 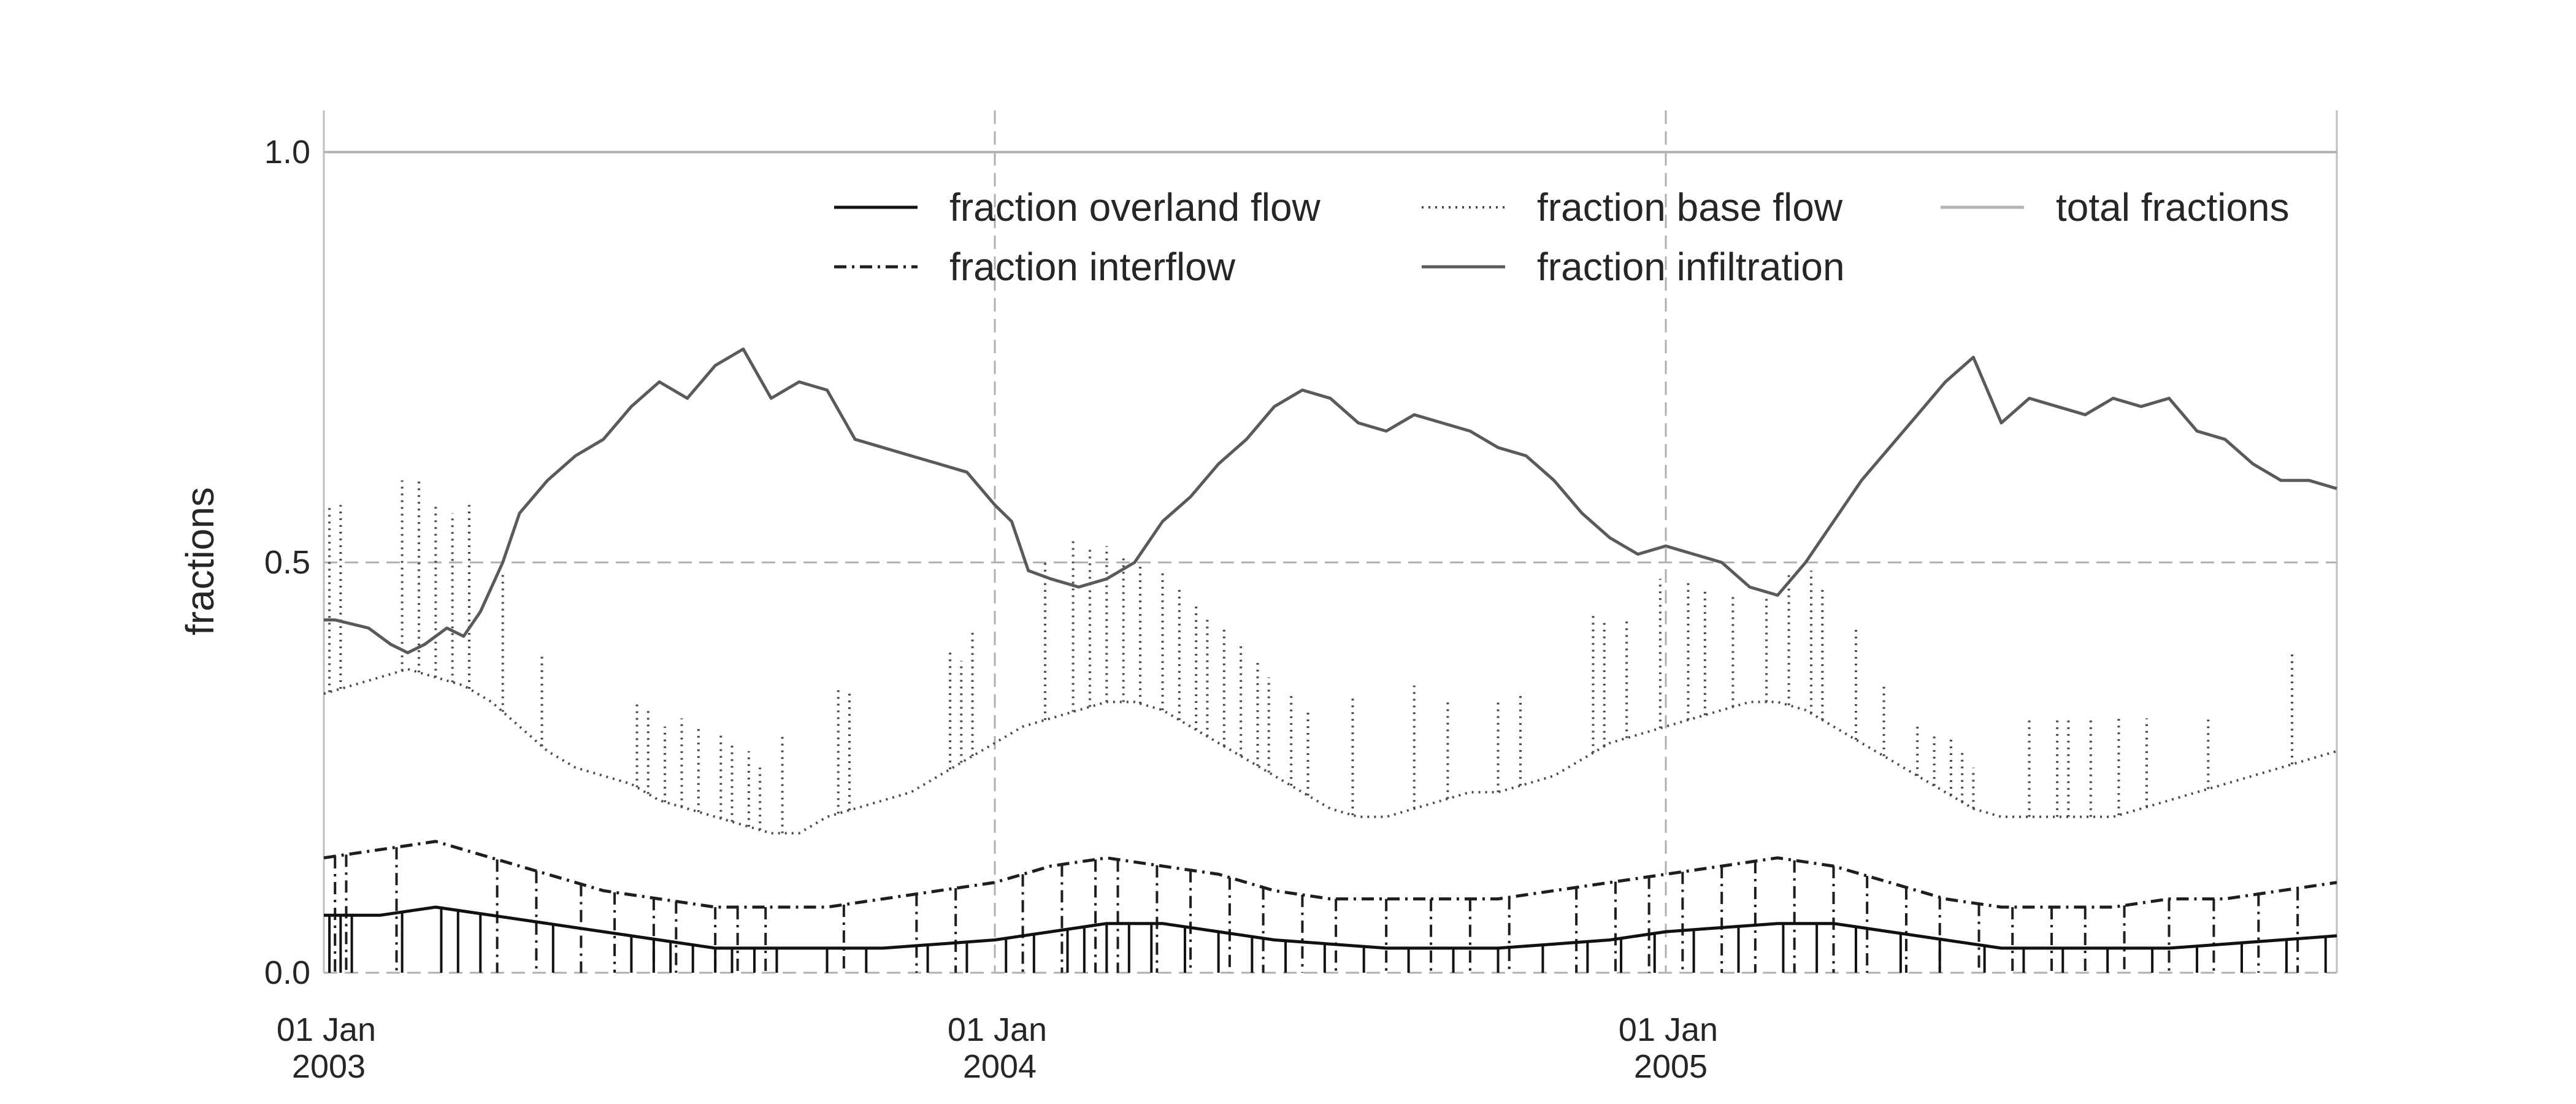 I want to click on y-axis-ticks: 0.0 0.5 1.0, so click(x=287, y=562).